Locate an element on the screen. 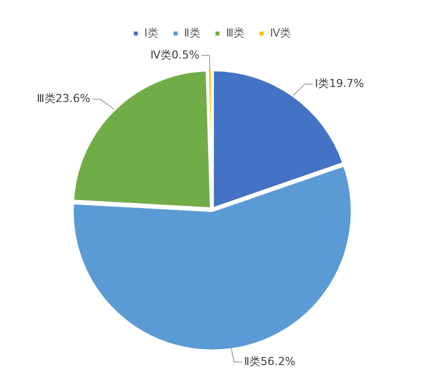  legend-label: Ⅱ类 is located at coordinates (192, 33).